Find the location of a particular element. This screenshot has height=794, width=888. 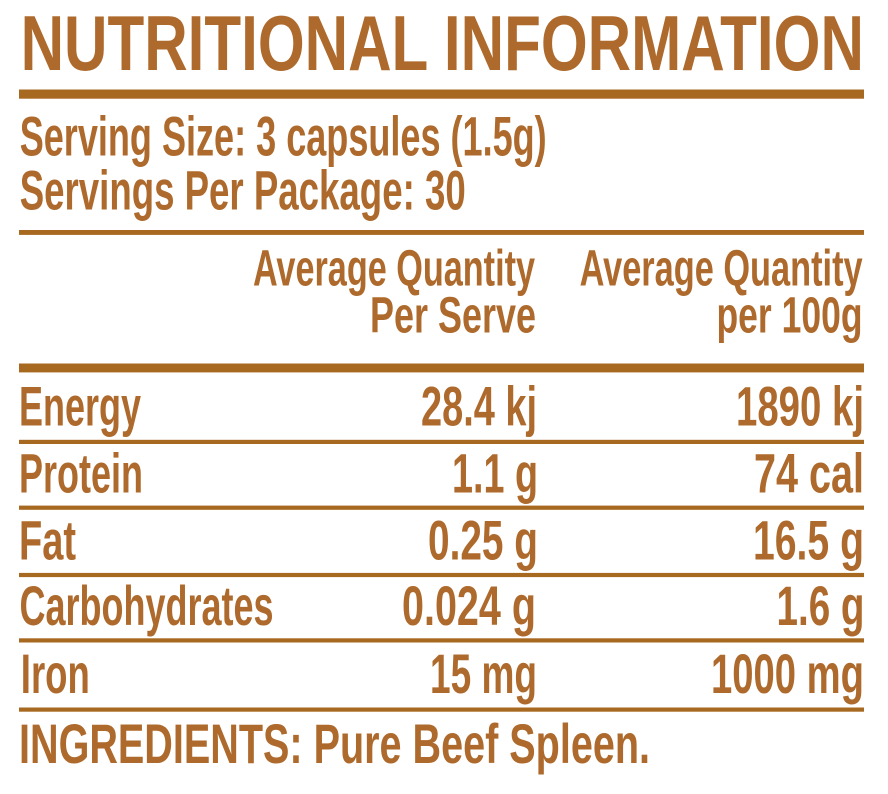

svg-text: 15 mg is located at coordinates (483, 673).